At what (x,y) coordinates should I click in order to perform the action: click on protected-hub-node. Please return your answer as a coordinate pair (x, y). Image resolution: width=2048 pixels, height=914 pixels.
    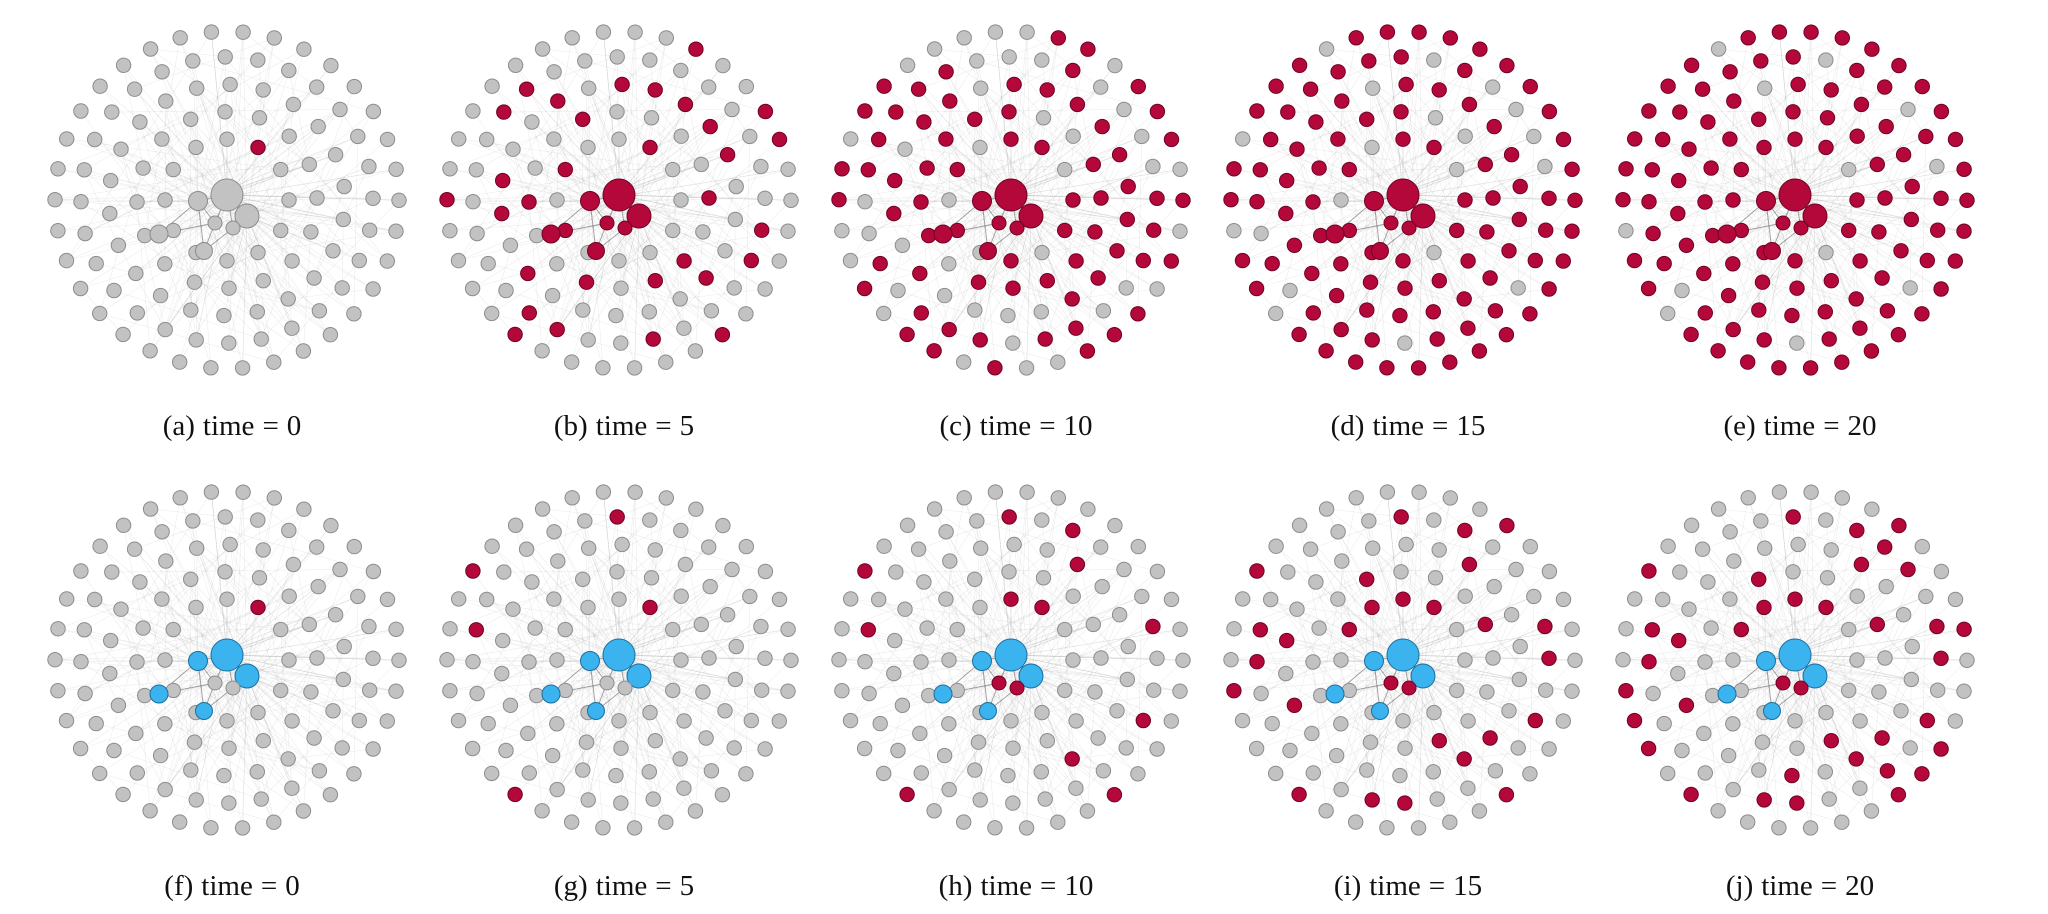
    Looking at the image, I should click on (1403, 655).